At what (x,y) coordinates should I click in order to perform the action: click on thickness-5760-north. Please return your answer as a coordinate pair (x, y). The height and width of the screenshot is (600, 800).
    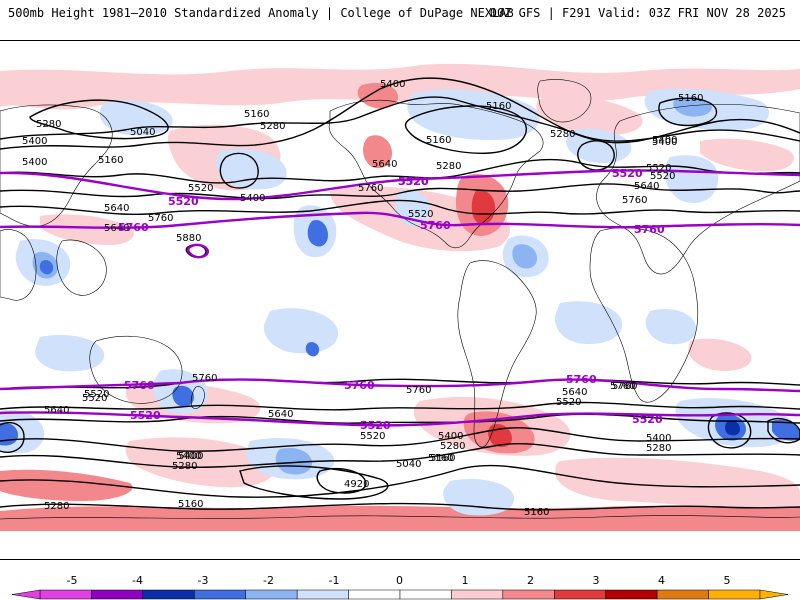
    Looking at the image, I should click on (400, 220).